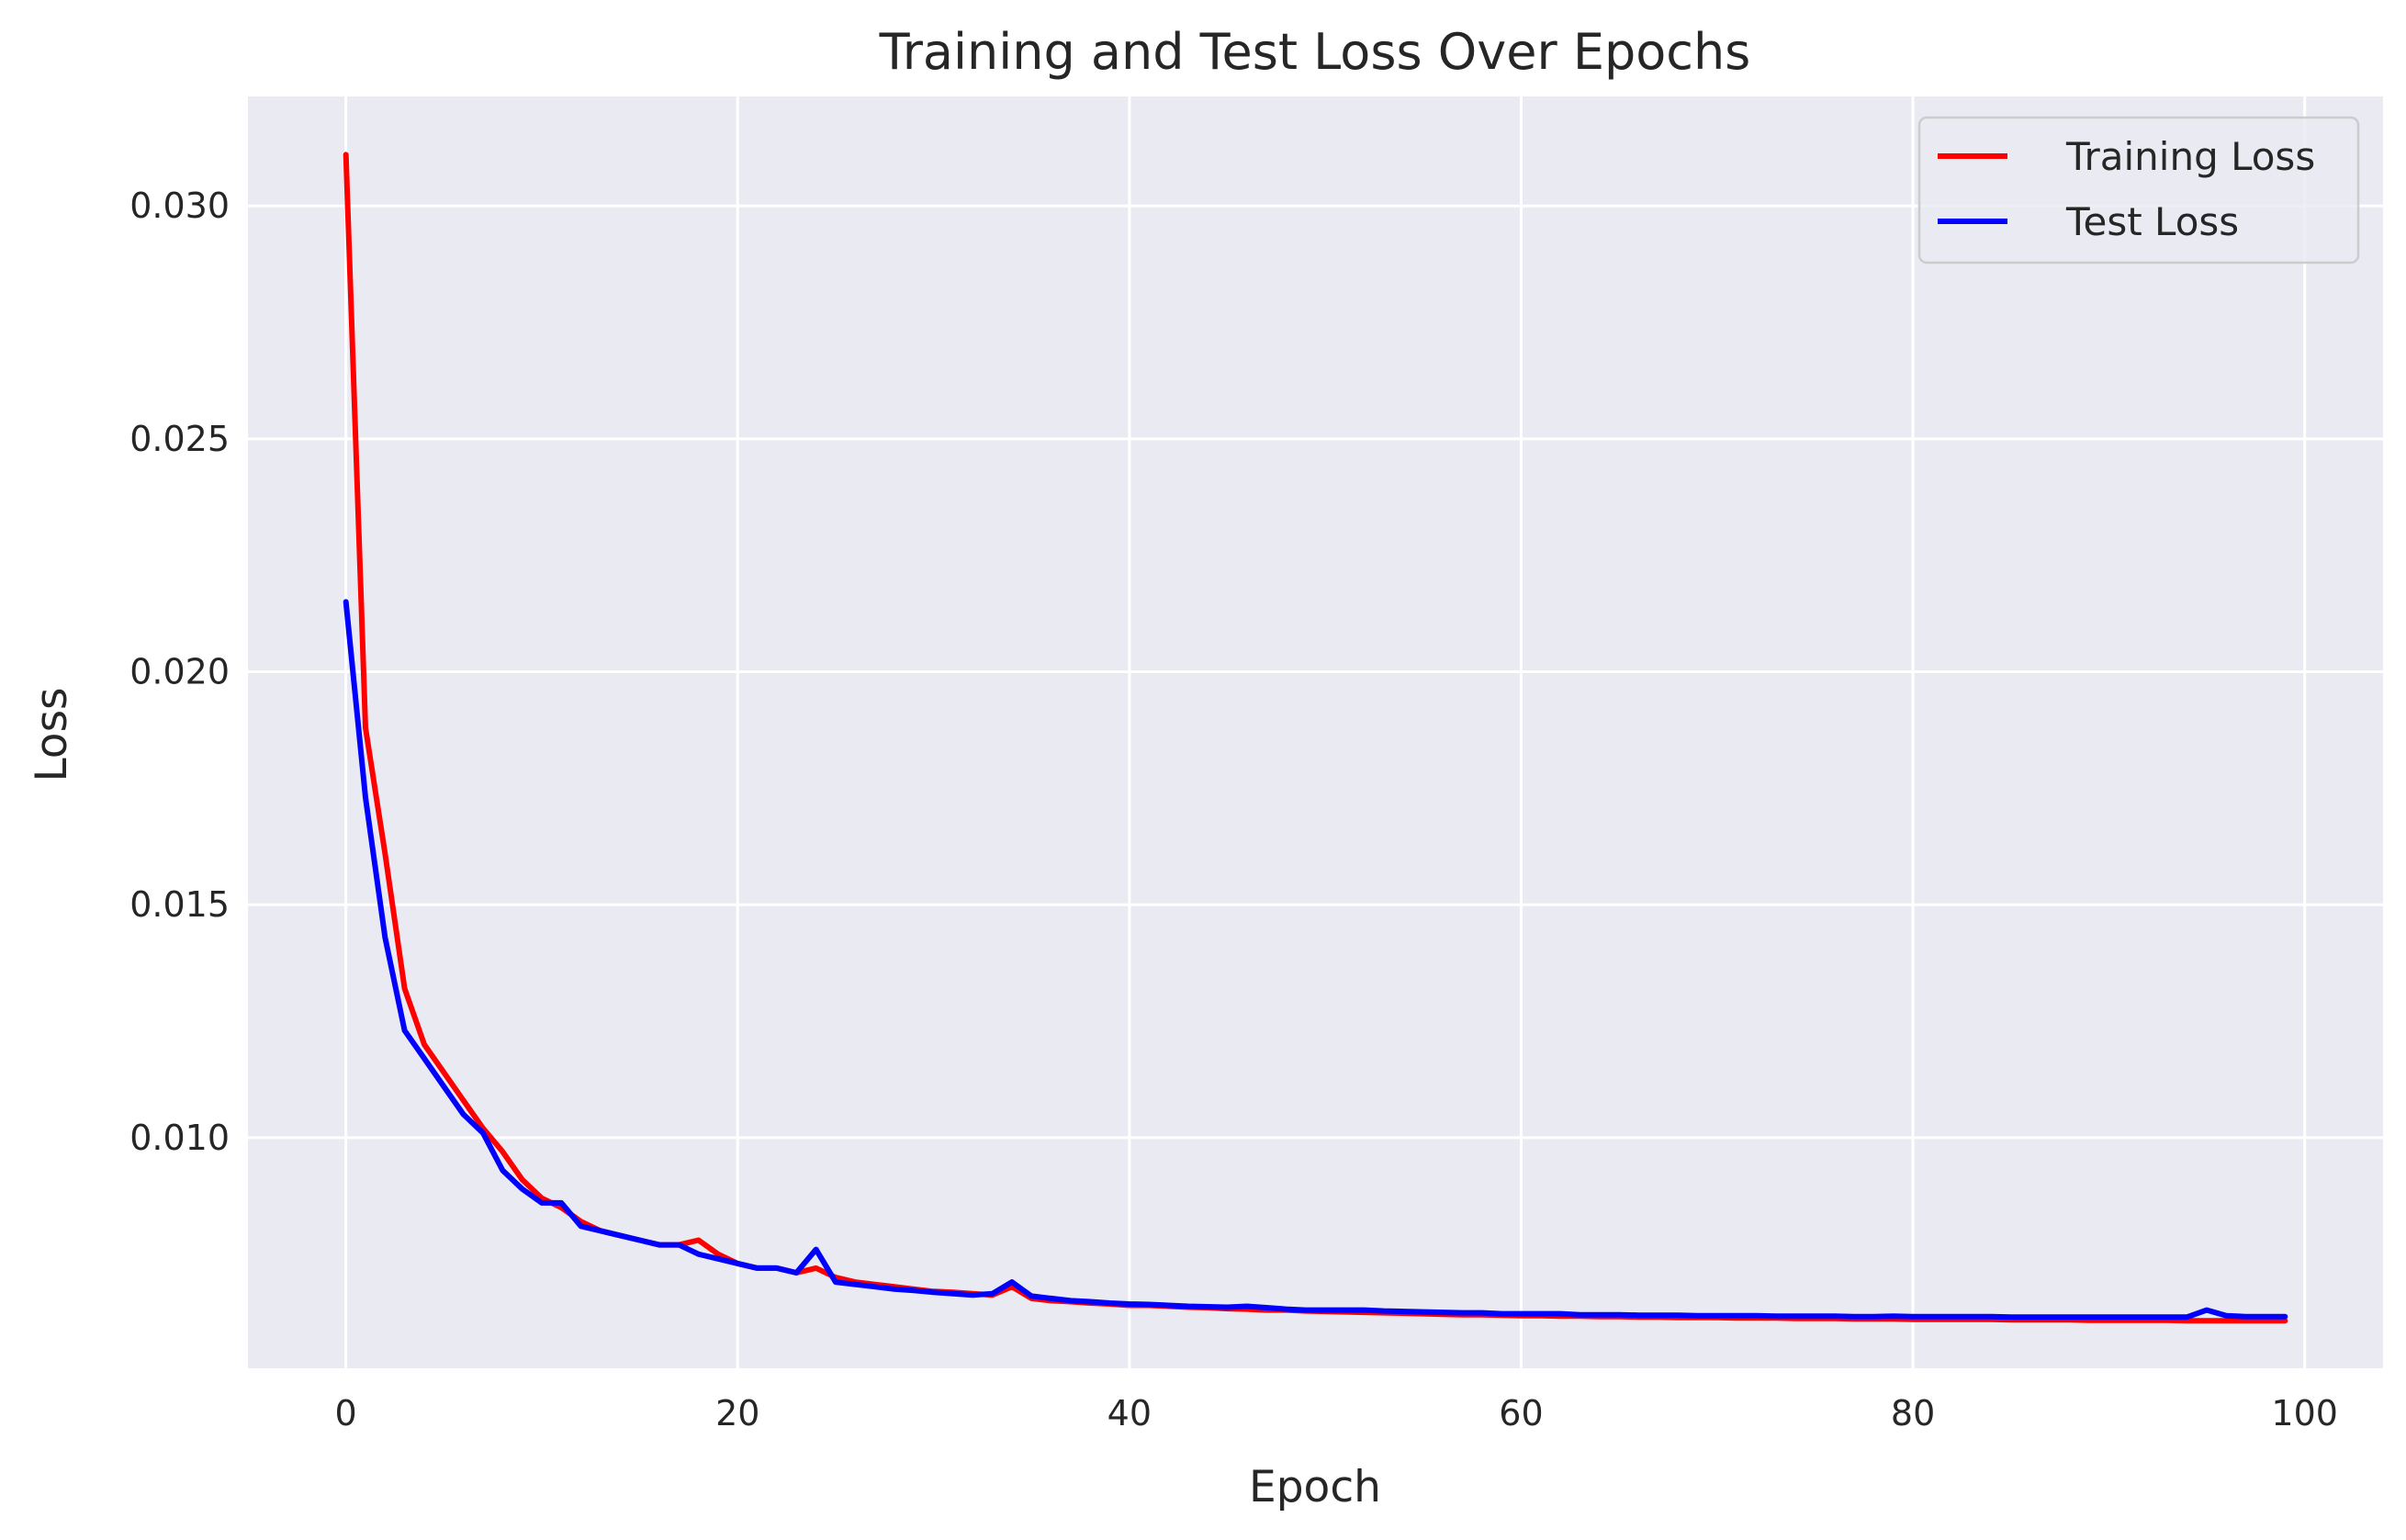 Image resolution: width=2406 pixels, height=1540 pixels. I want to click on legend-label-test: Test Loss, so click(2152, 221).